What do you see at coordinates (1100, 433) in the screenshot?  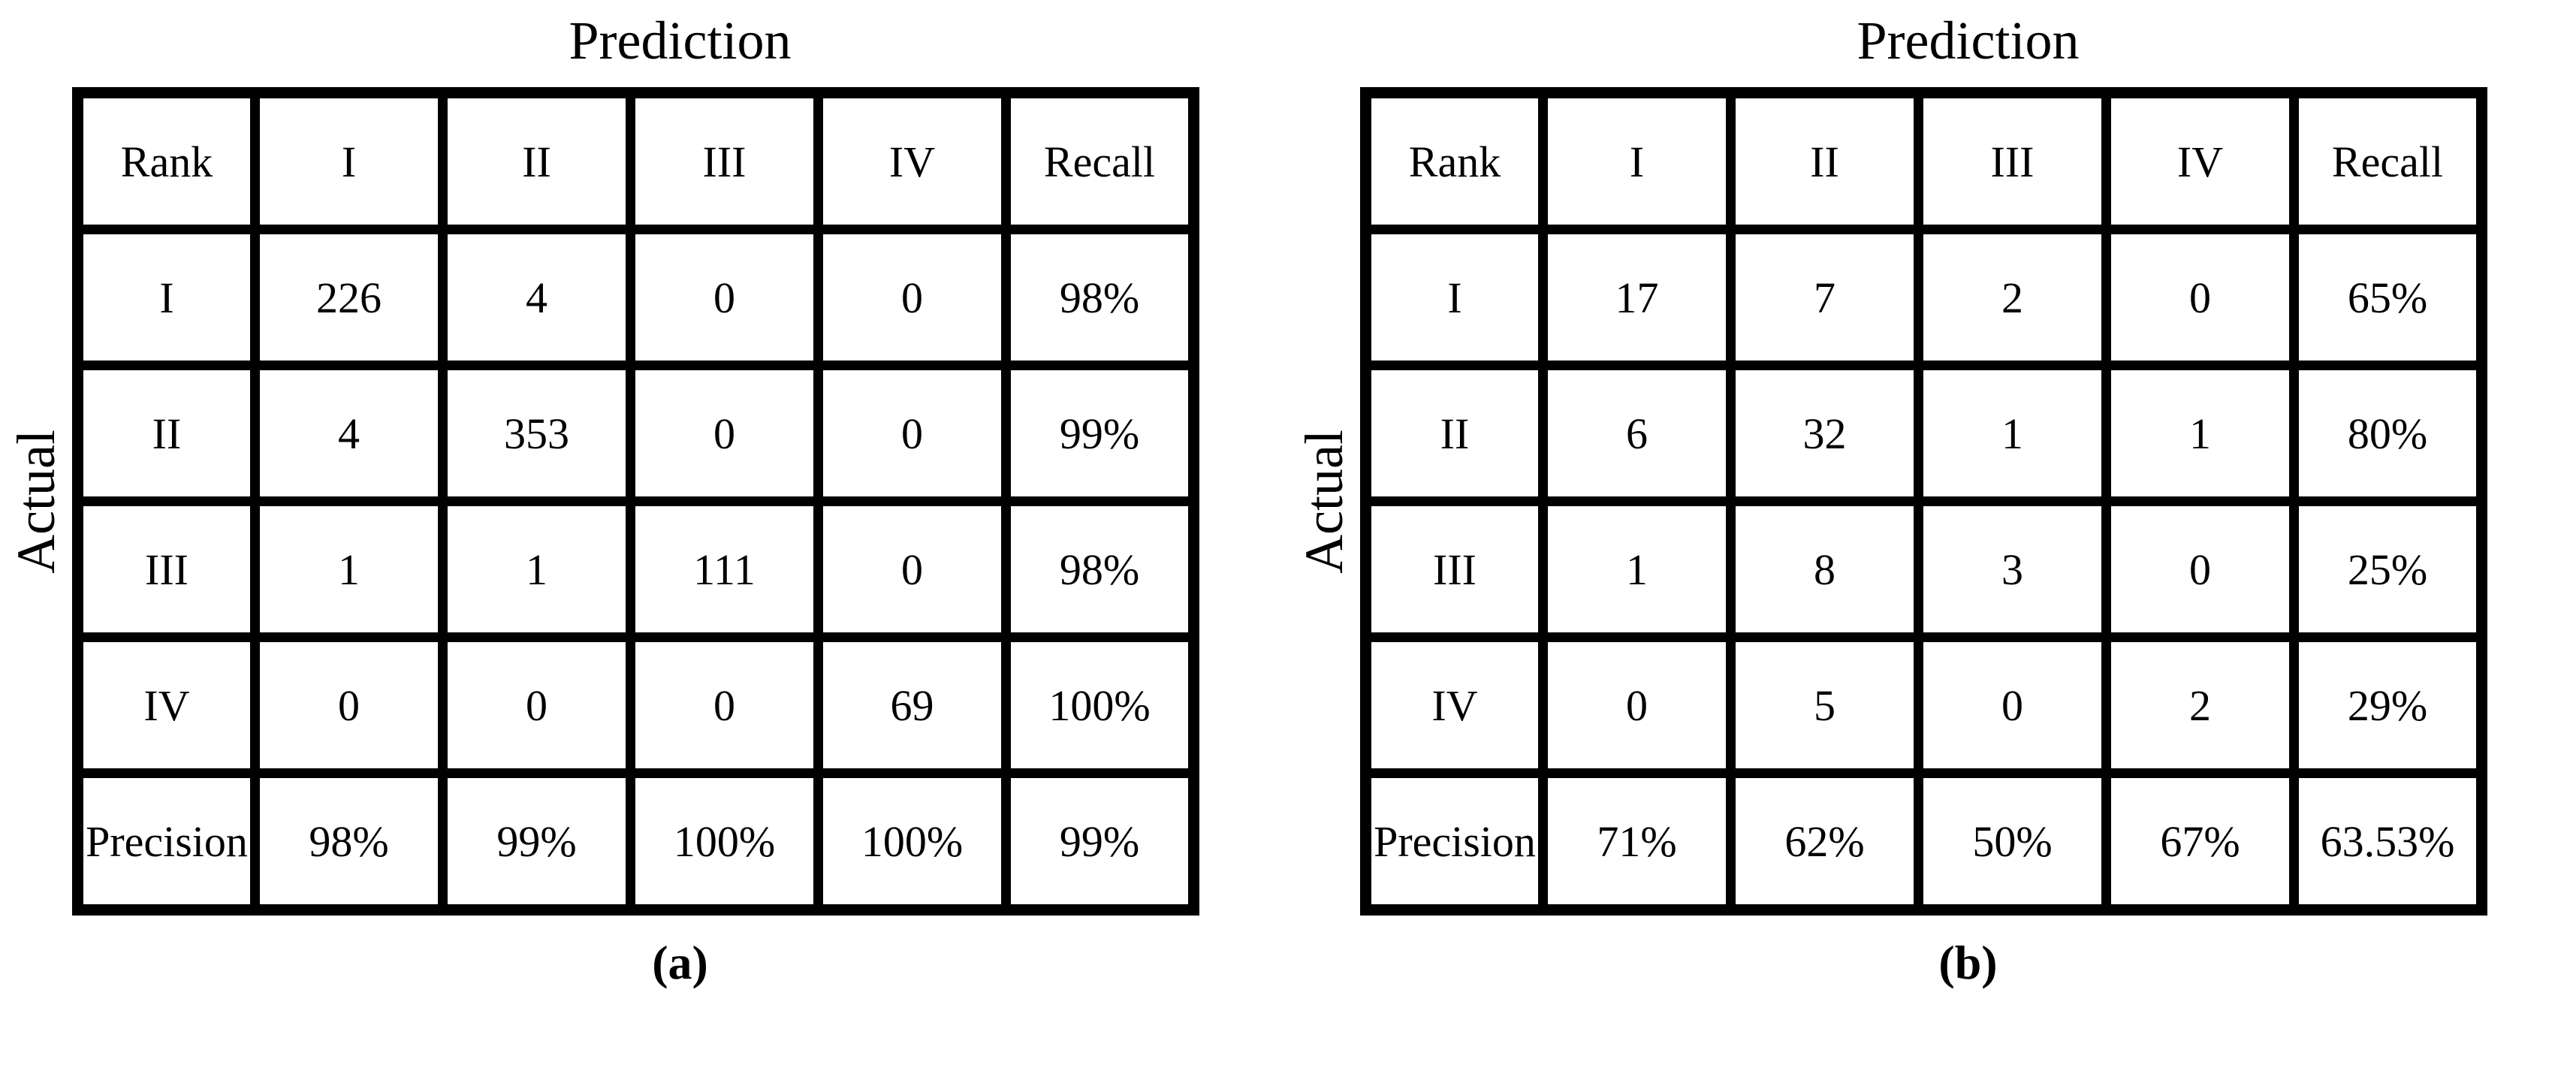 I see `recall-cell: 99%` at bounding box center [1100, 433].